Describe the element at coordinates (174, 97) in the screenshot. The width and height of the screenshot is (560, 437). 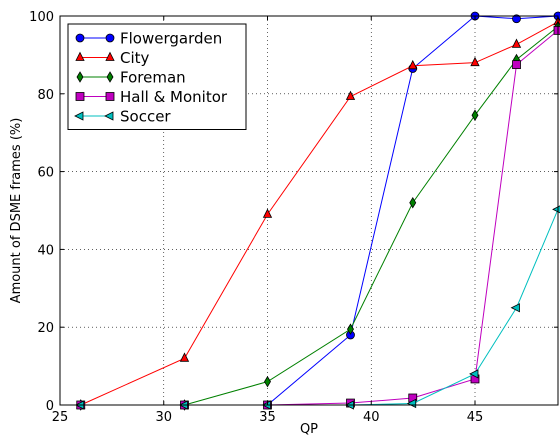
I see `legend-label: Hall & Monitor` at that location.